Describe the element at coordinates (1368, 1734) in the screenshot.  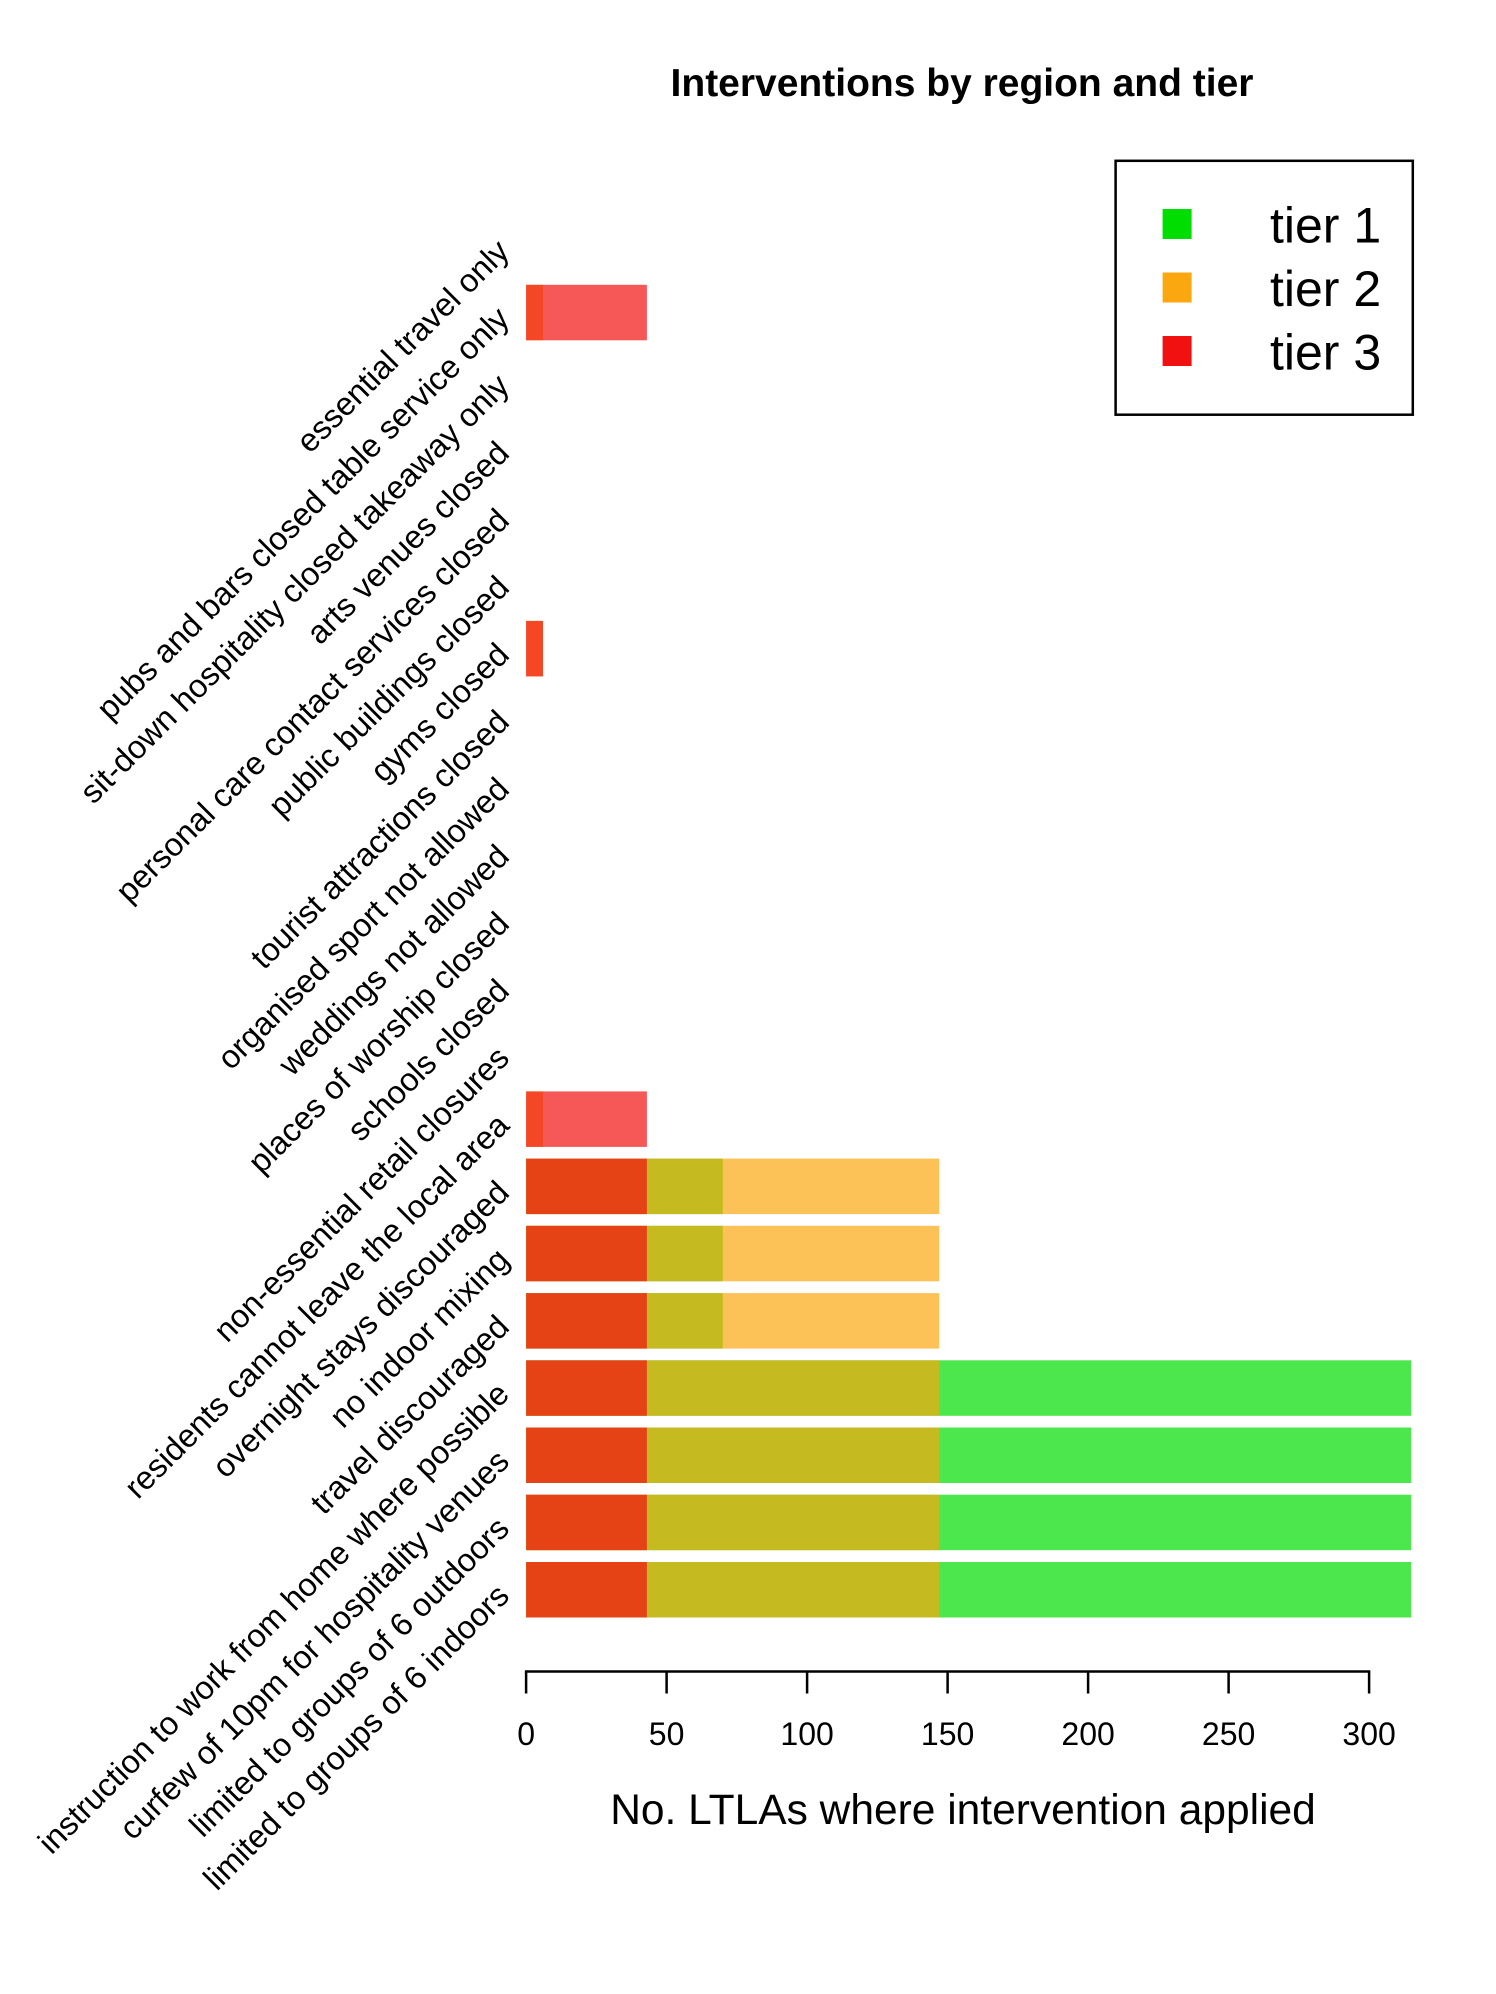
I see `x-axis-tick-label: 300` at that location.